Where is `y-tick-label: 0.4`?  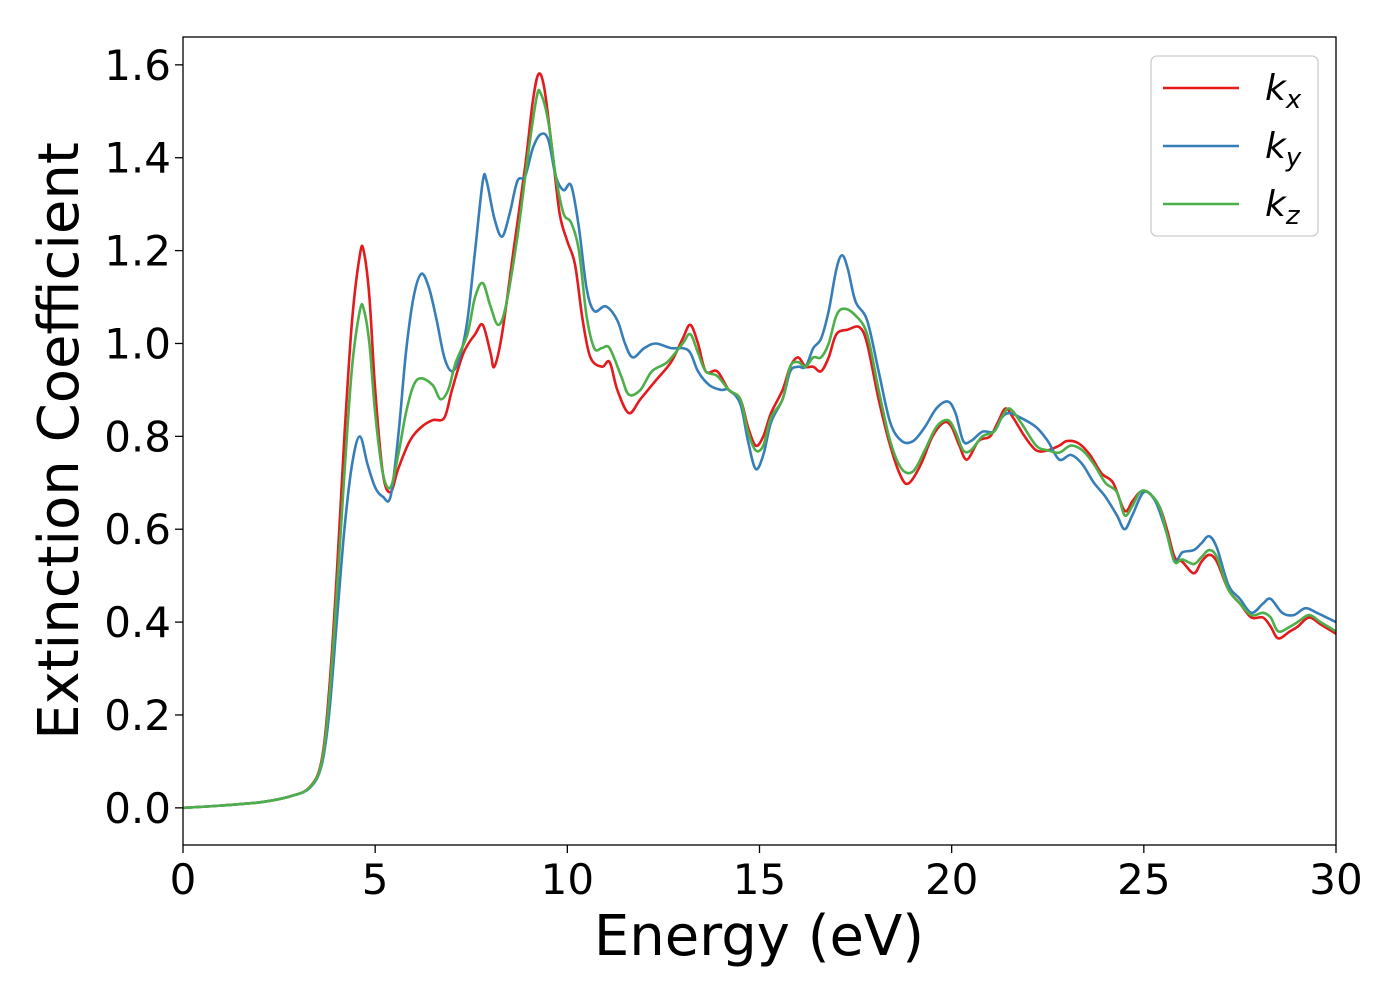 y-tick-label: 0.4 is located at coordinates (137, 622).